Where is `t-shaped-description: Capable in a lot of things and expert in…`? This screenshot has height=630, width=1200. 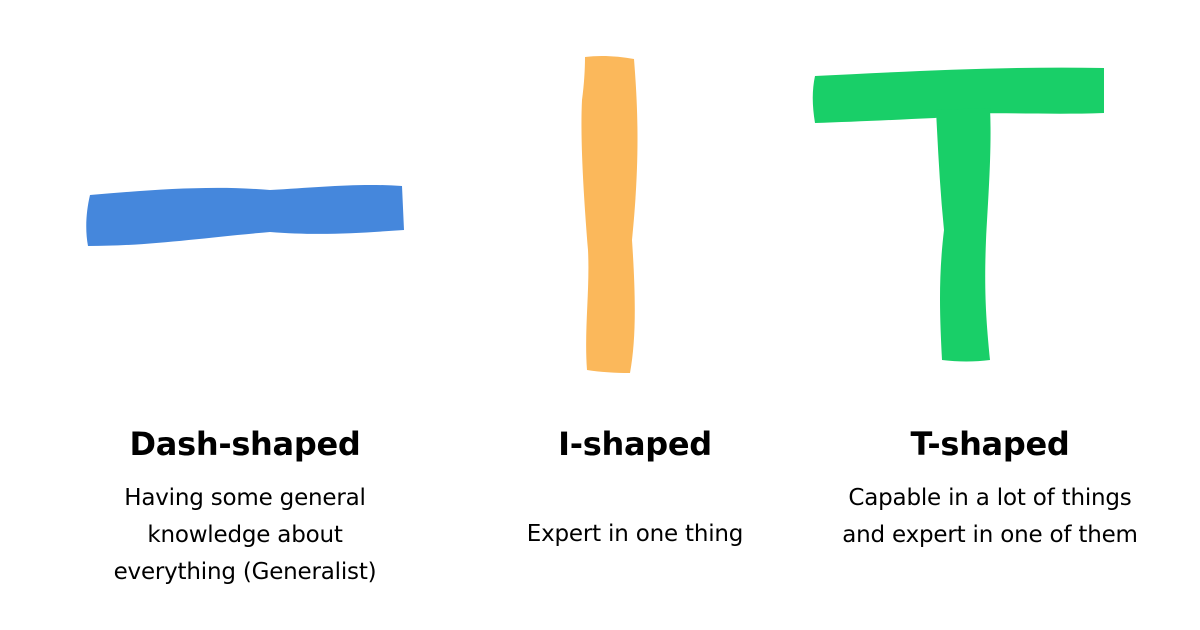
t-shaped-description: Capable in a lot of things and expert in… is located at coordinates (990, 516).